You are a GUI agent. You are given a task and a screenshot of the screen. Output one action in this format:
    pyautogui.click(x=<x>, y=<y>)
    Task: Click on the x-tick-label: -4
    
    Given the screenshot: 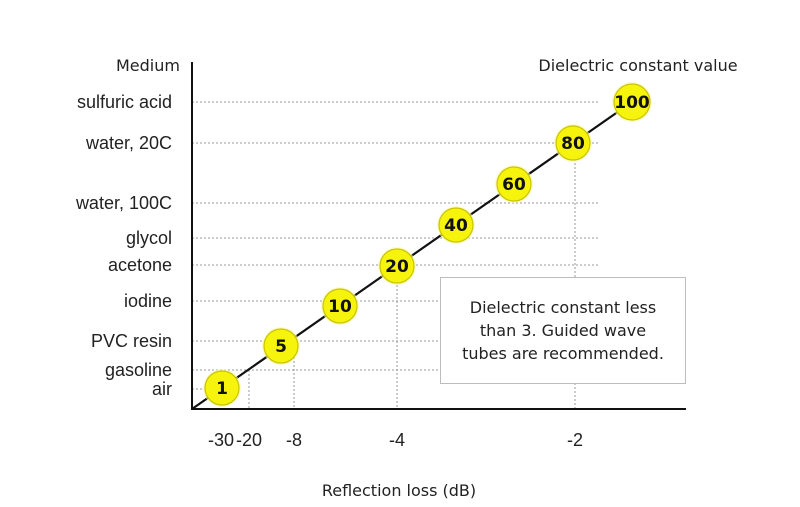 What is the action you would take?
    pyautogui.click(x=397, y=440)
    